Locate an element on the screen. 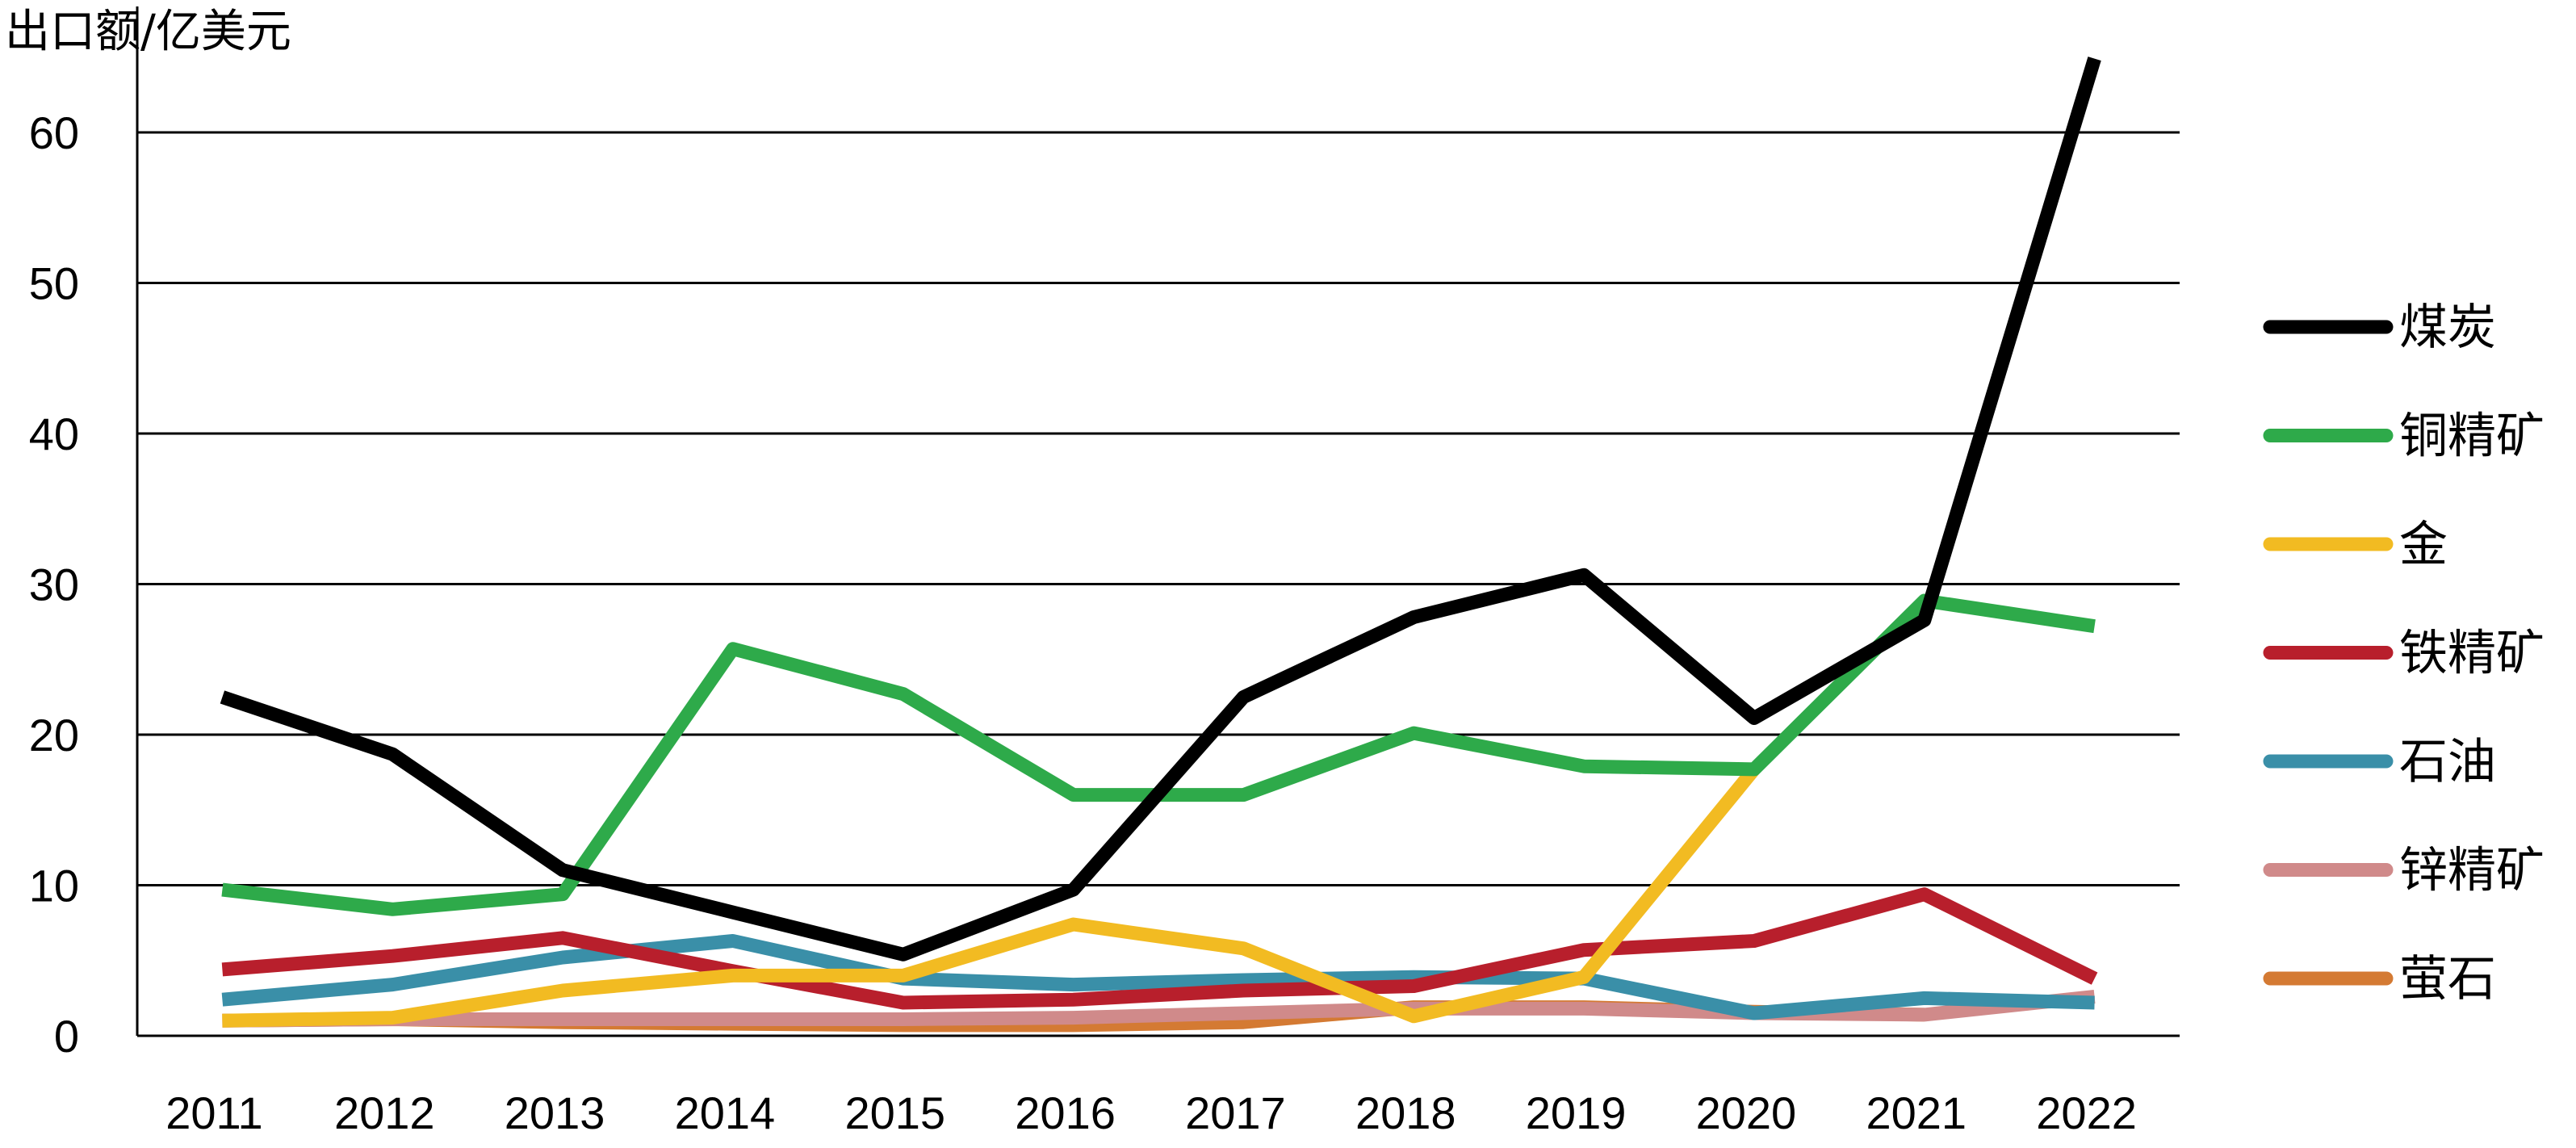 Image resolution: width=2576 pixels, height=1148 pixels. legend-label: 铁精矿 is located at coordinates (2472, 654).